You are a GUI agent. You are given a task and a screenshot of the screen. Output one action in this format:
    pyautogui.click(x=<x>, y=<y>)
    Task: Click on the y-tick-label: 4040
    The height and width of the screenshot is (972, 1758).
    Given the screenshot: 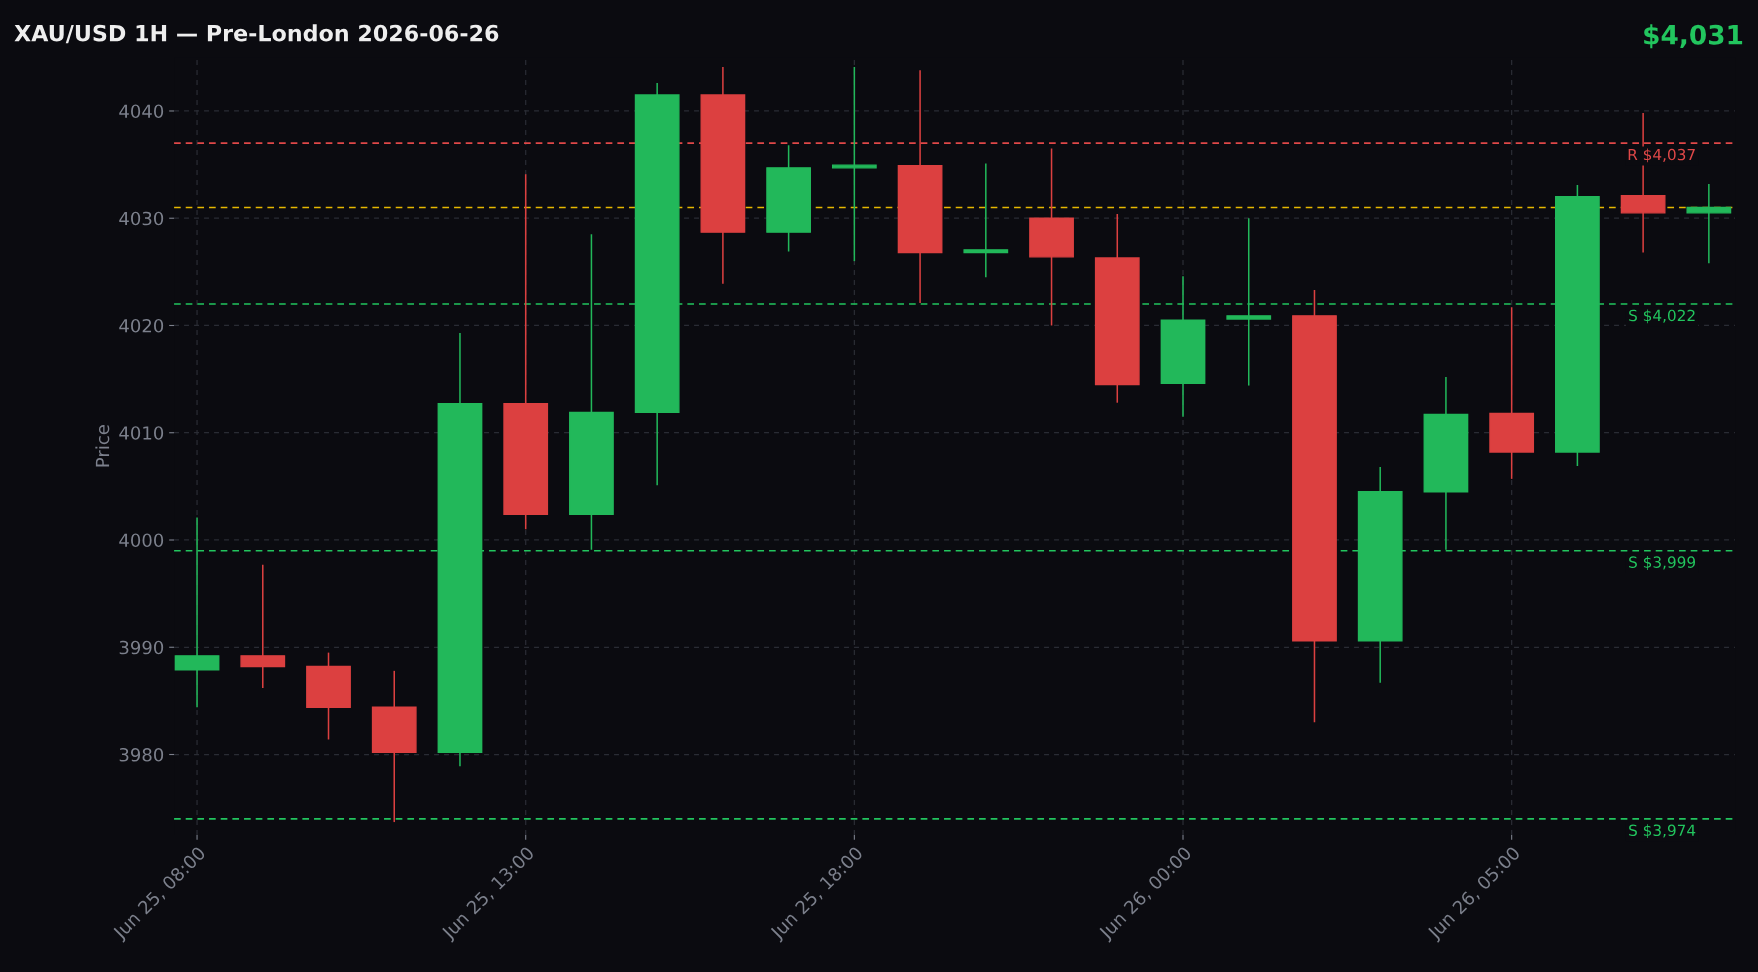 What is the action you would take?
    pyautogui.click(x=141, y=111)
    